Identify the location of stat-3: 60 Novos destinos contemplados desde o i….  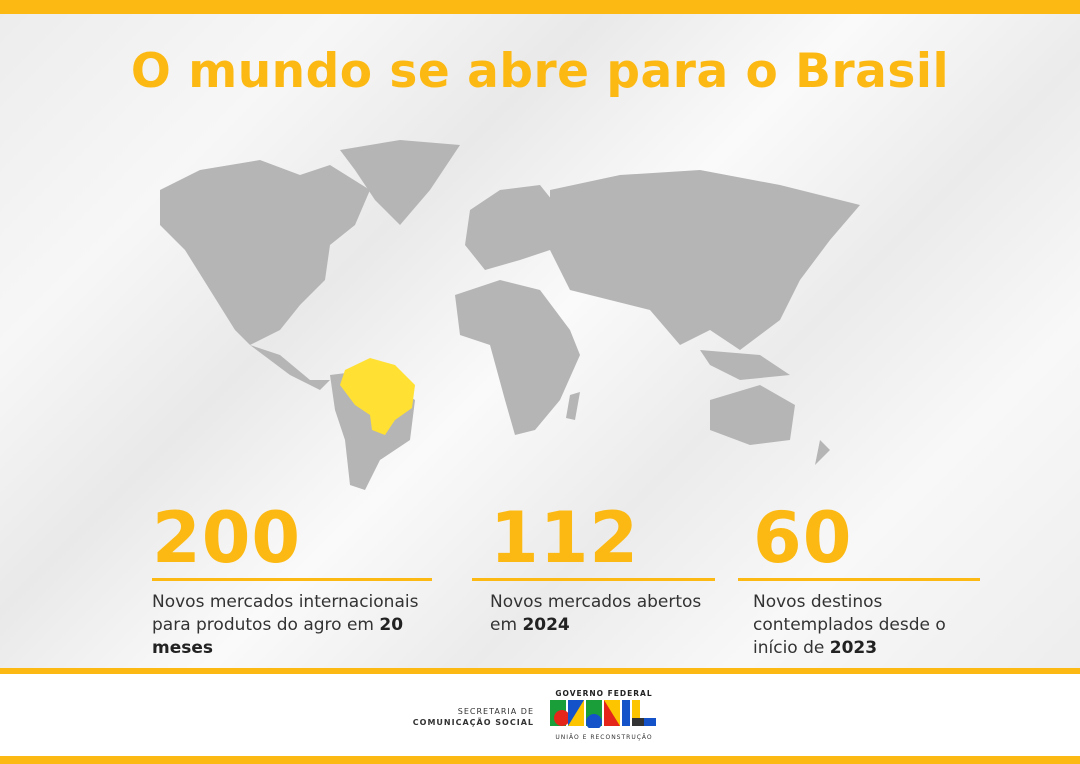
(859, 580).